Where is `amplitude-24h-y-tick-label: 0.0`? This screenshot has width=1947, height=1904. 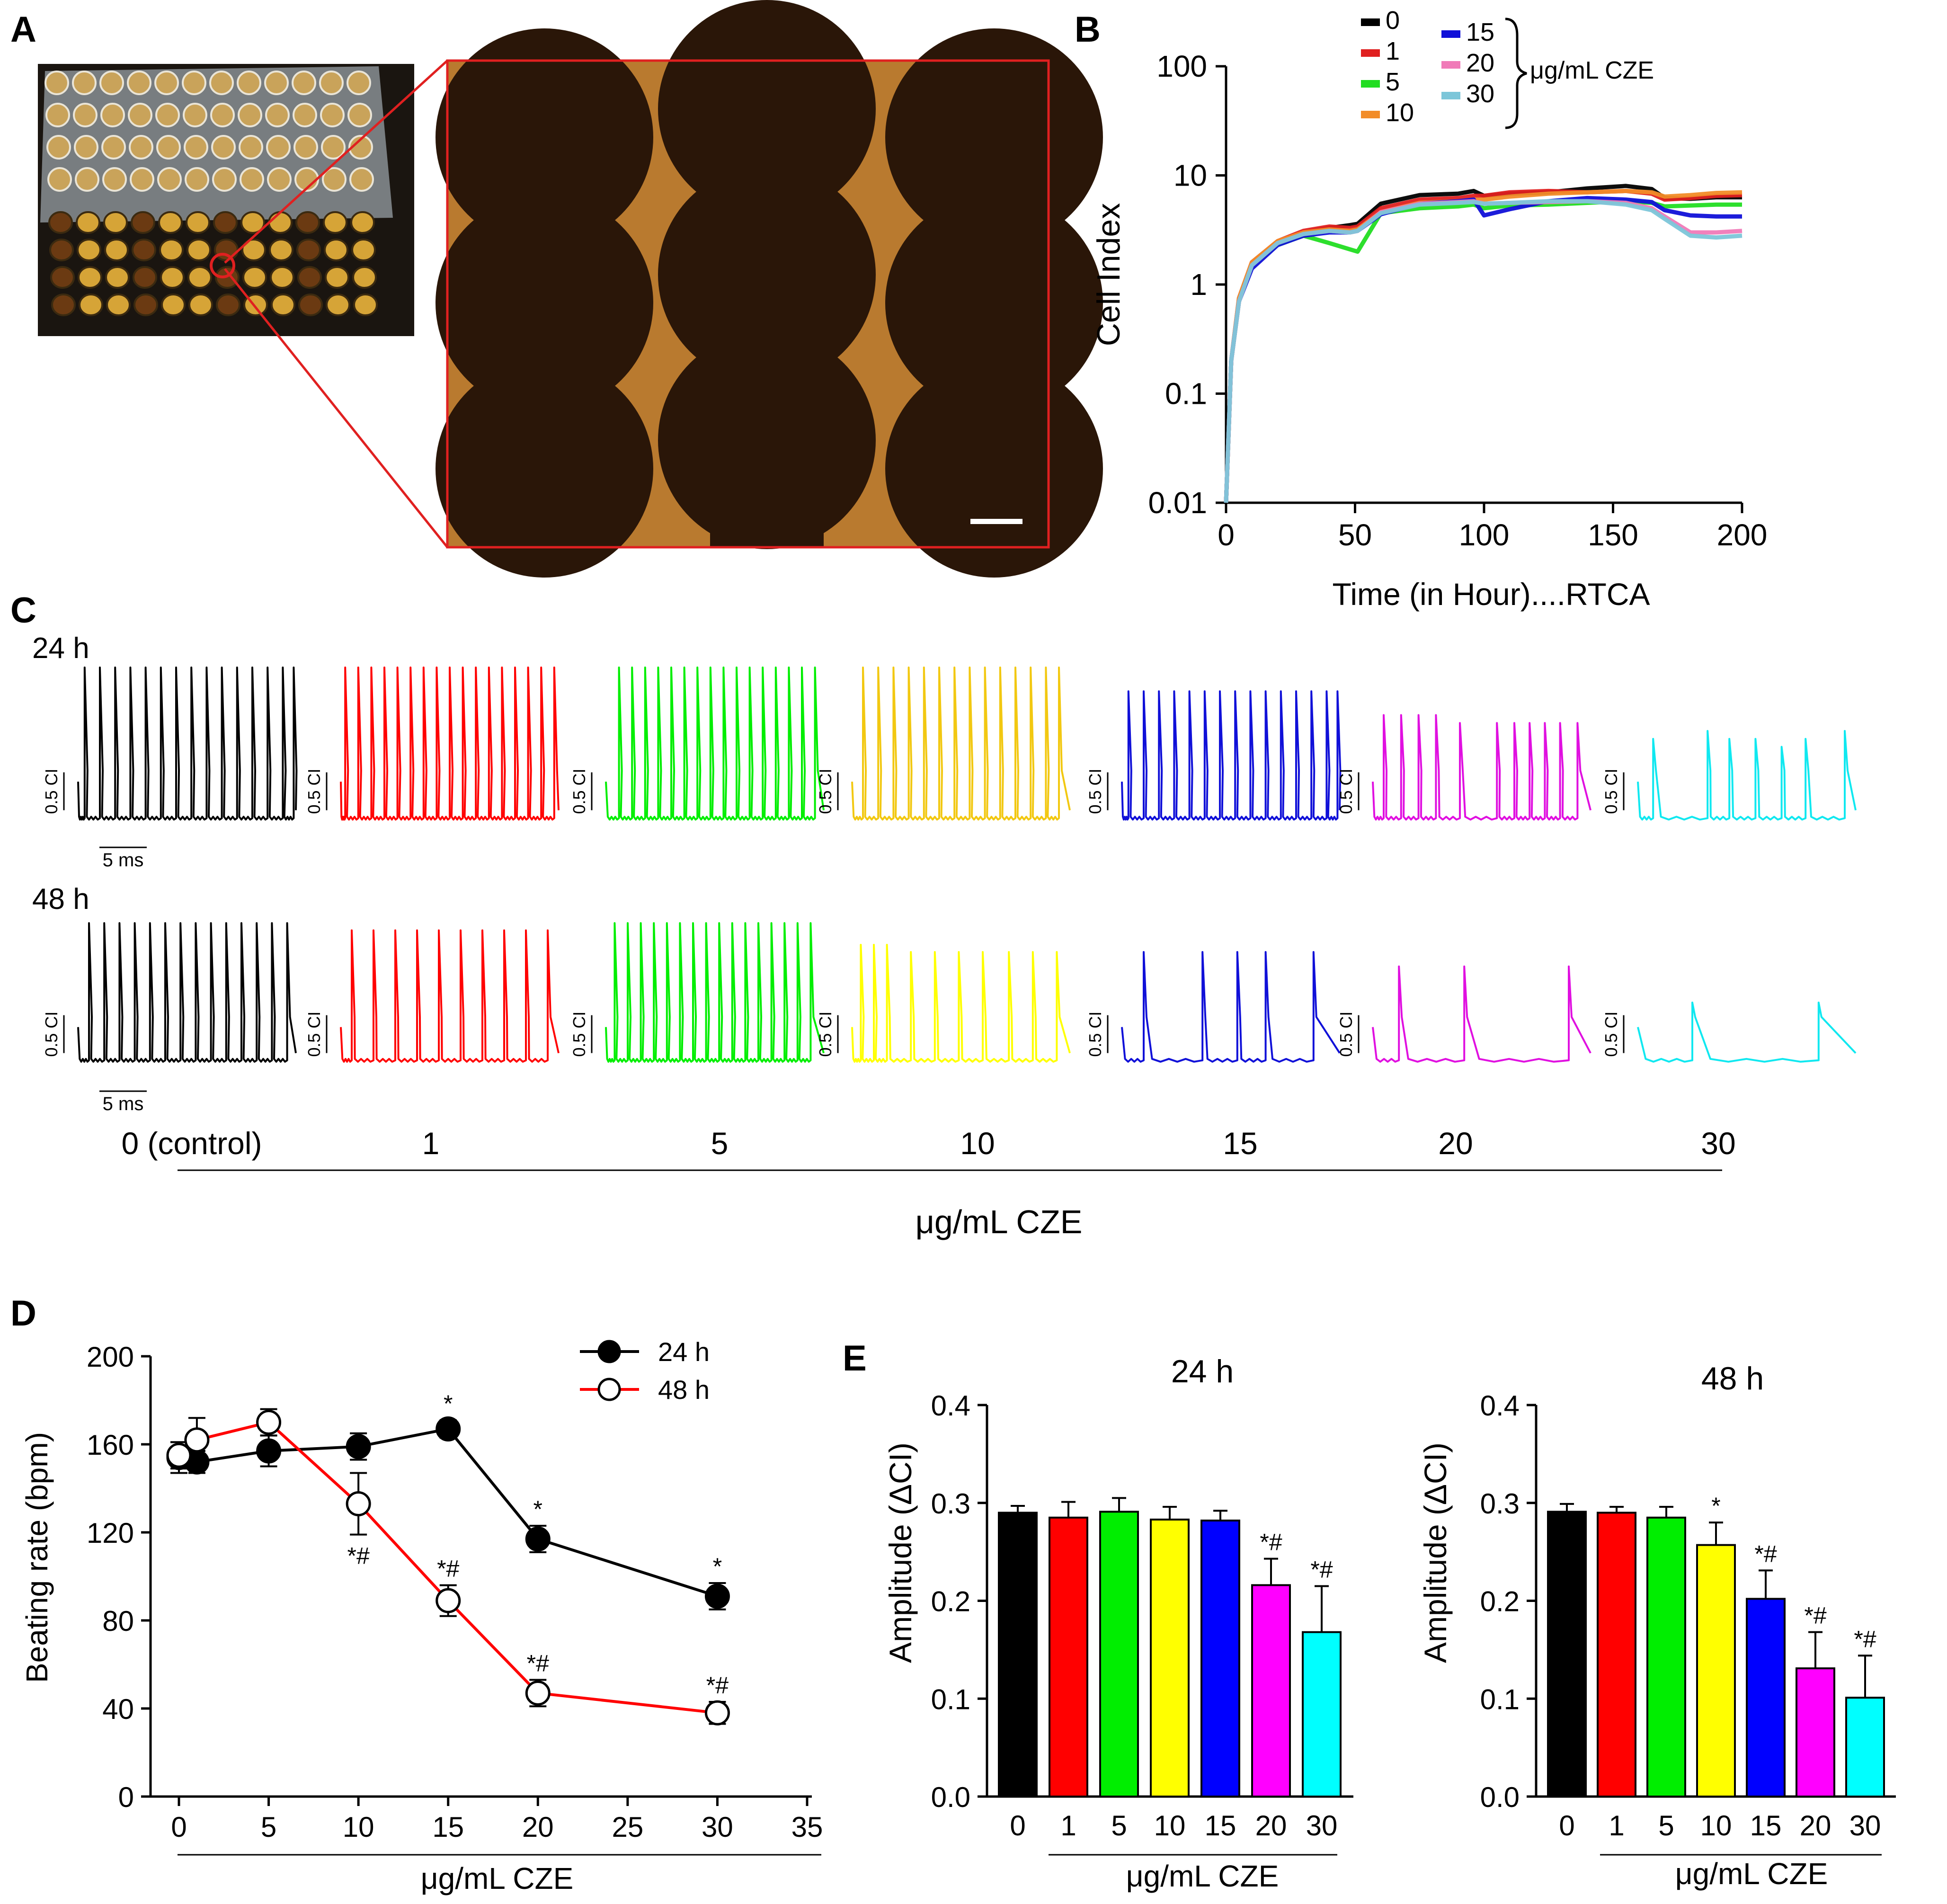
amplitude-24h-y-tick-label: 0.0 is located at coordinates (950, 1797).